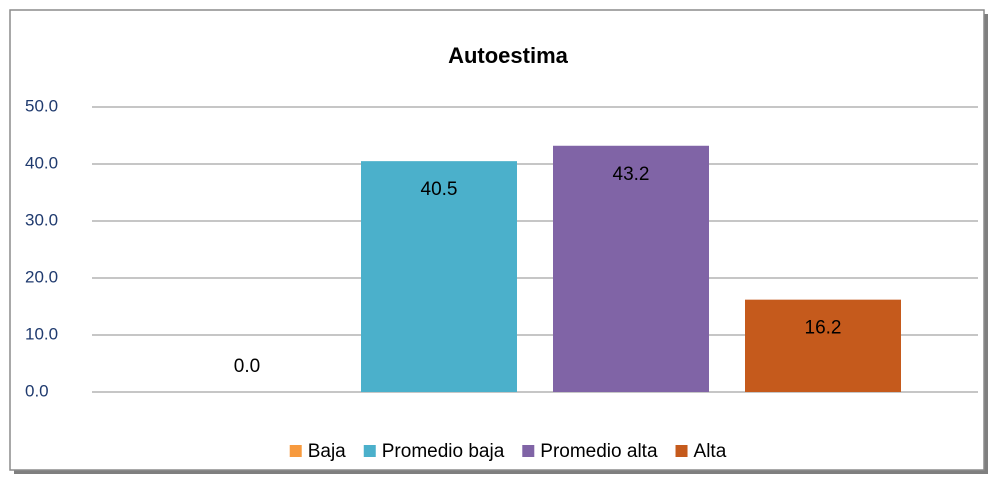  What do you see at coordinates (41, 105) in the screenshot?
I see `y-tick-label: 50.0` at bounding box center [41, 105].